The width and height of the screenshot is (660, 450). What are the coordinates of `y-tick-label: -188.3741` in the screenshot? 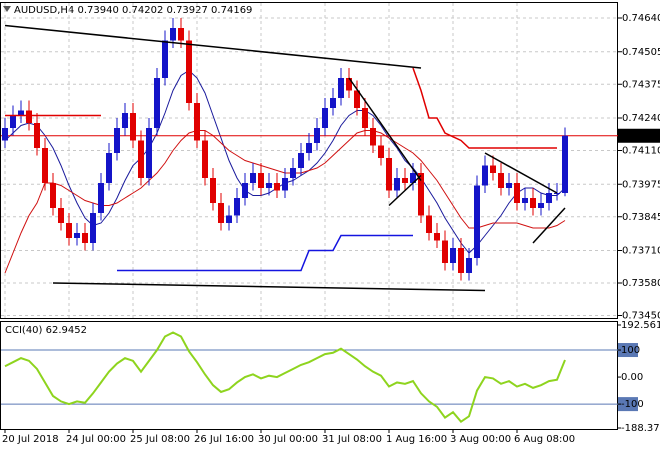 It's located at (640, 428).